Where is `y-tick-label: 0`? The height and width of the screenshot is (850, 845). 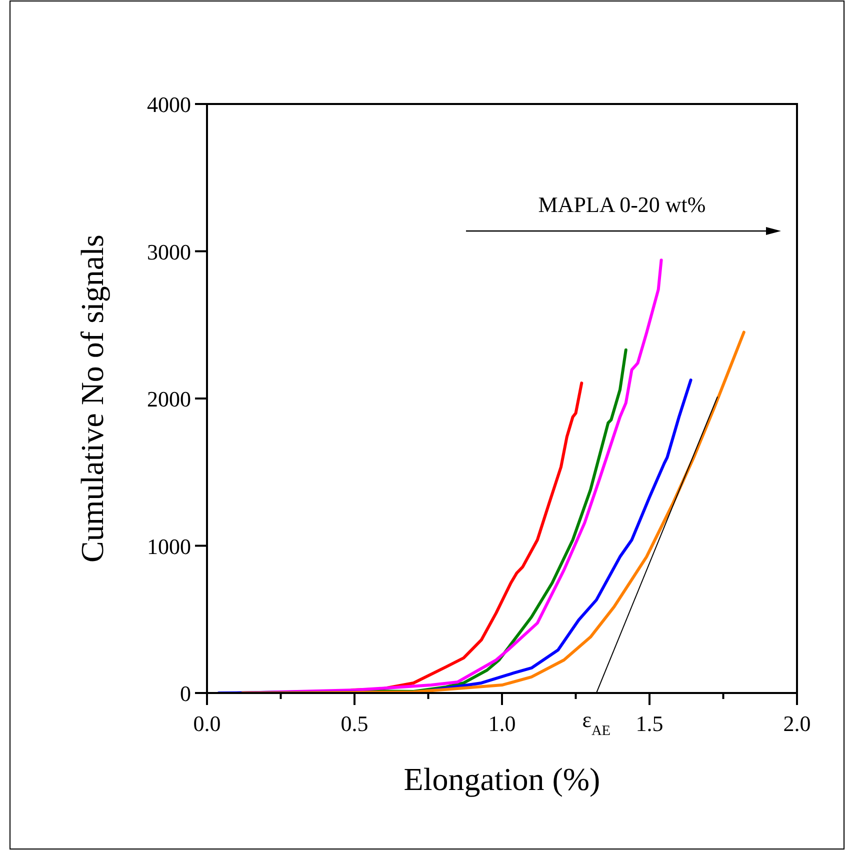 y-tick-label: 0 is located at coordinates (185, 693).